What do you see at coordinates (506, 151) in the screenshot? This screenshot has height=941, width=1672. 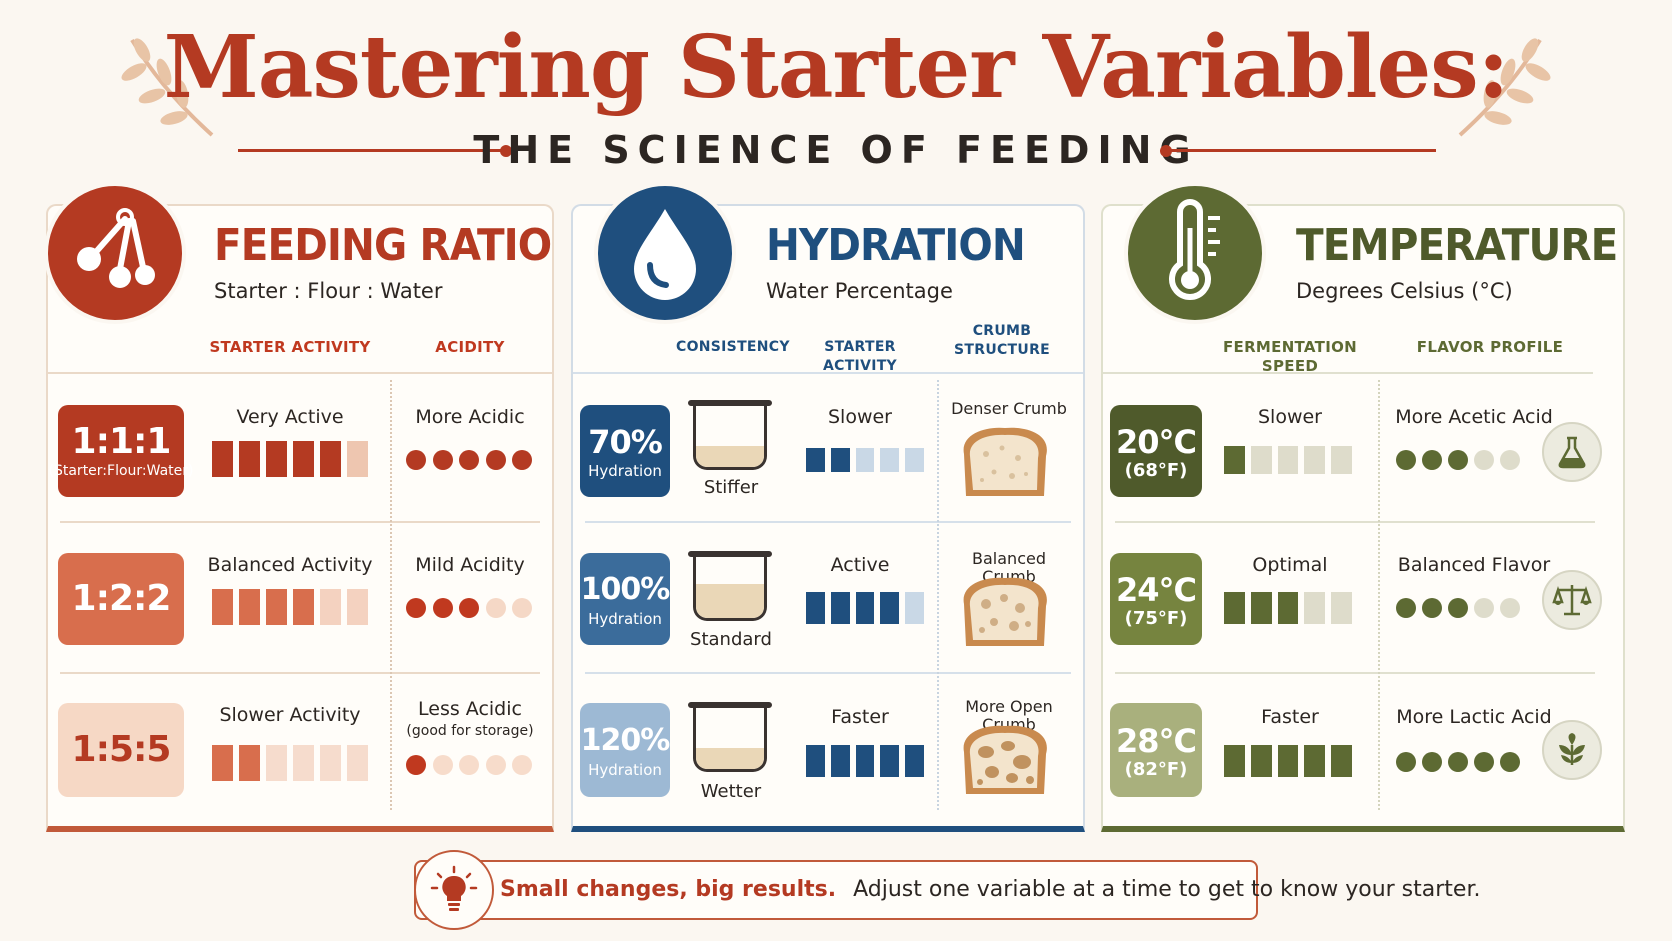 I see `divider-left-dot` at bounding box center [506, 151].